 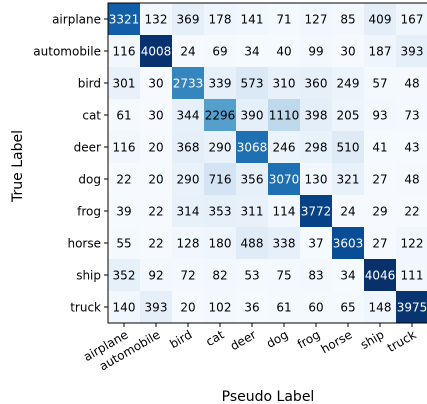 I want to click on cell-value-label: 34, so click(x=347, y=276).